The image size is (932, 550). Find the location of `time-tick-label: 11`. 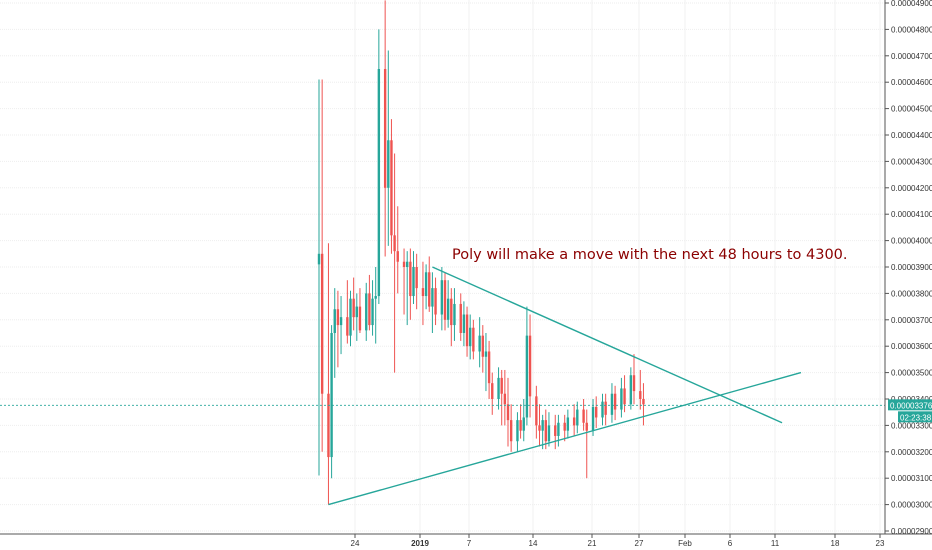

time-tick-label: 11 is located at coordinates (775, 543).